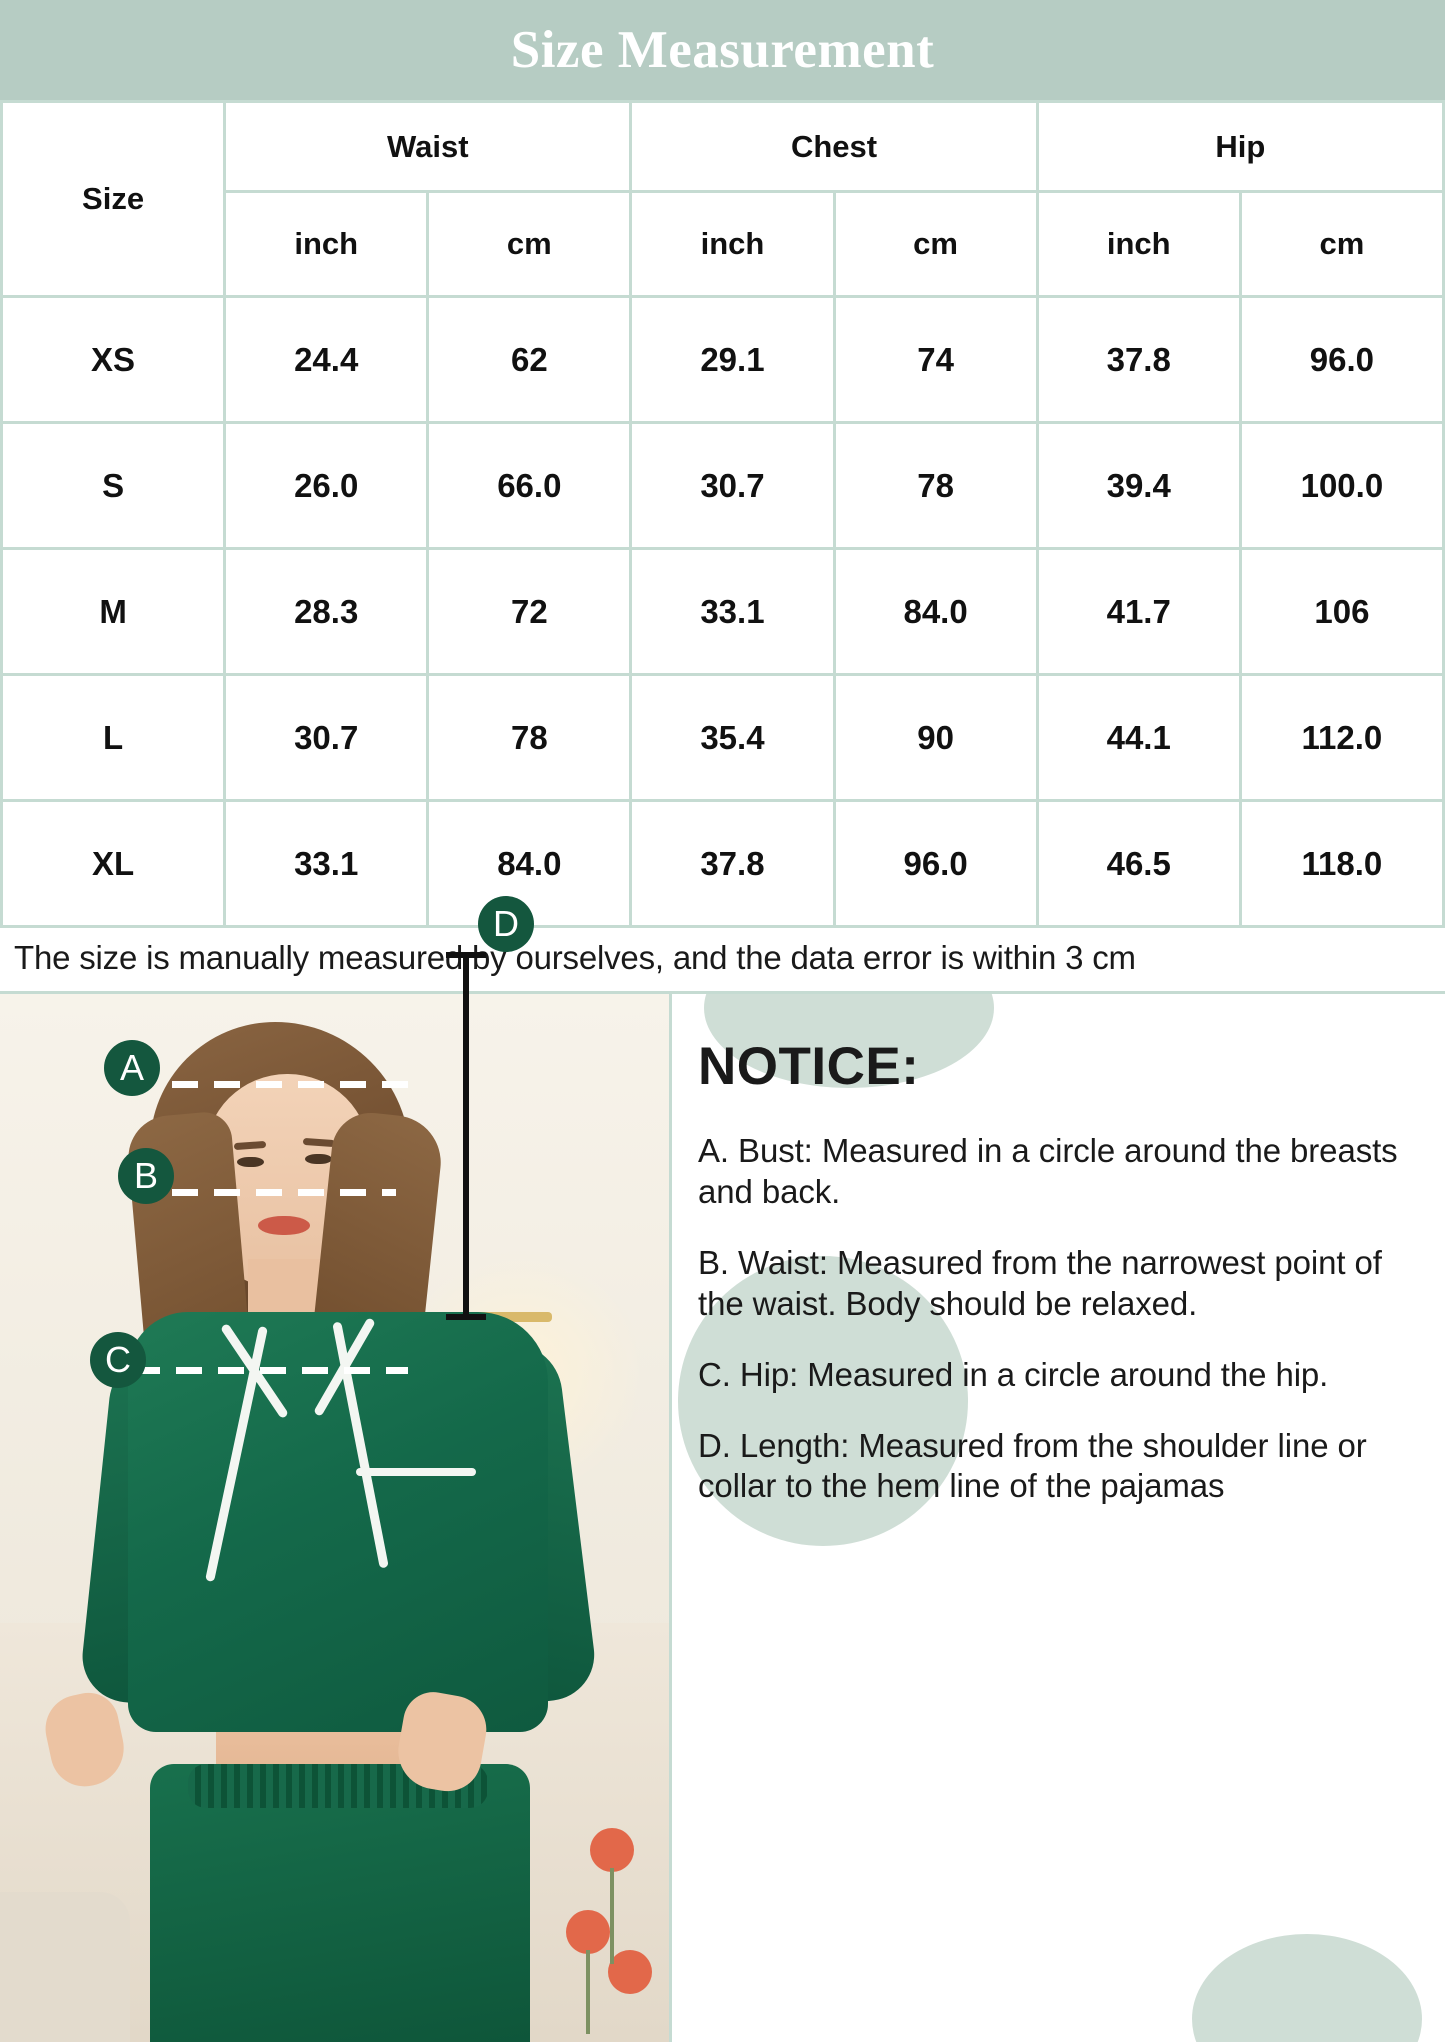  Describe the element at coordinates (428, 146) in the screenshot. I see `column-group-waist: Waist` at that location.